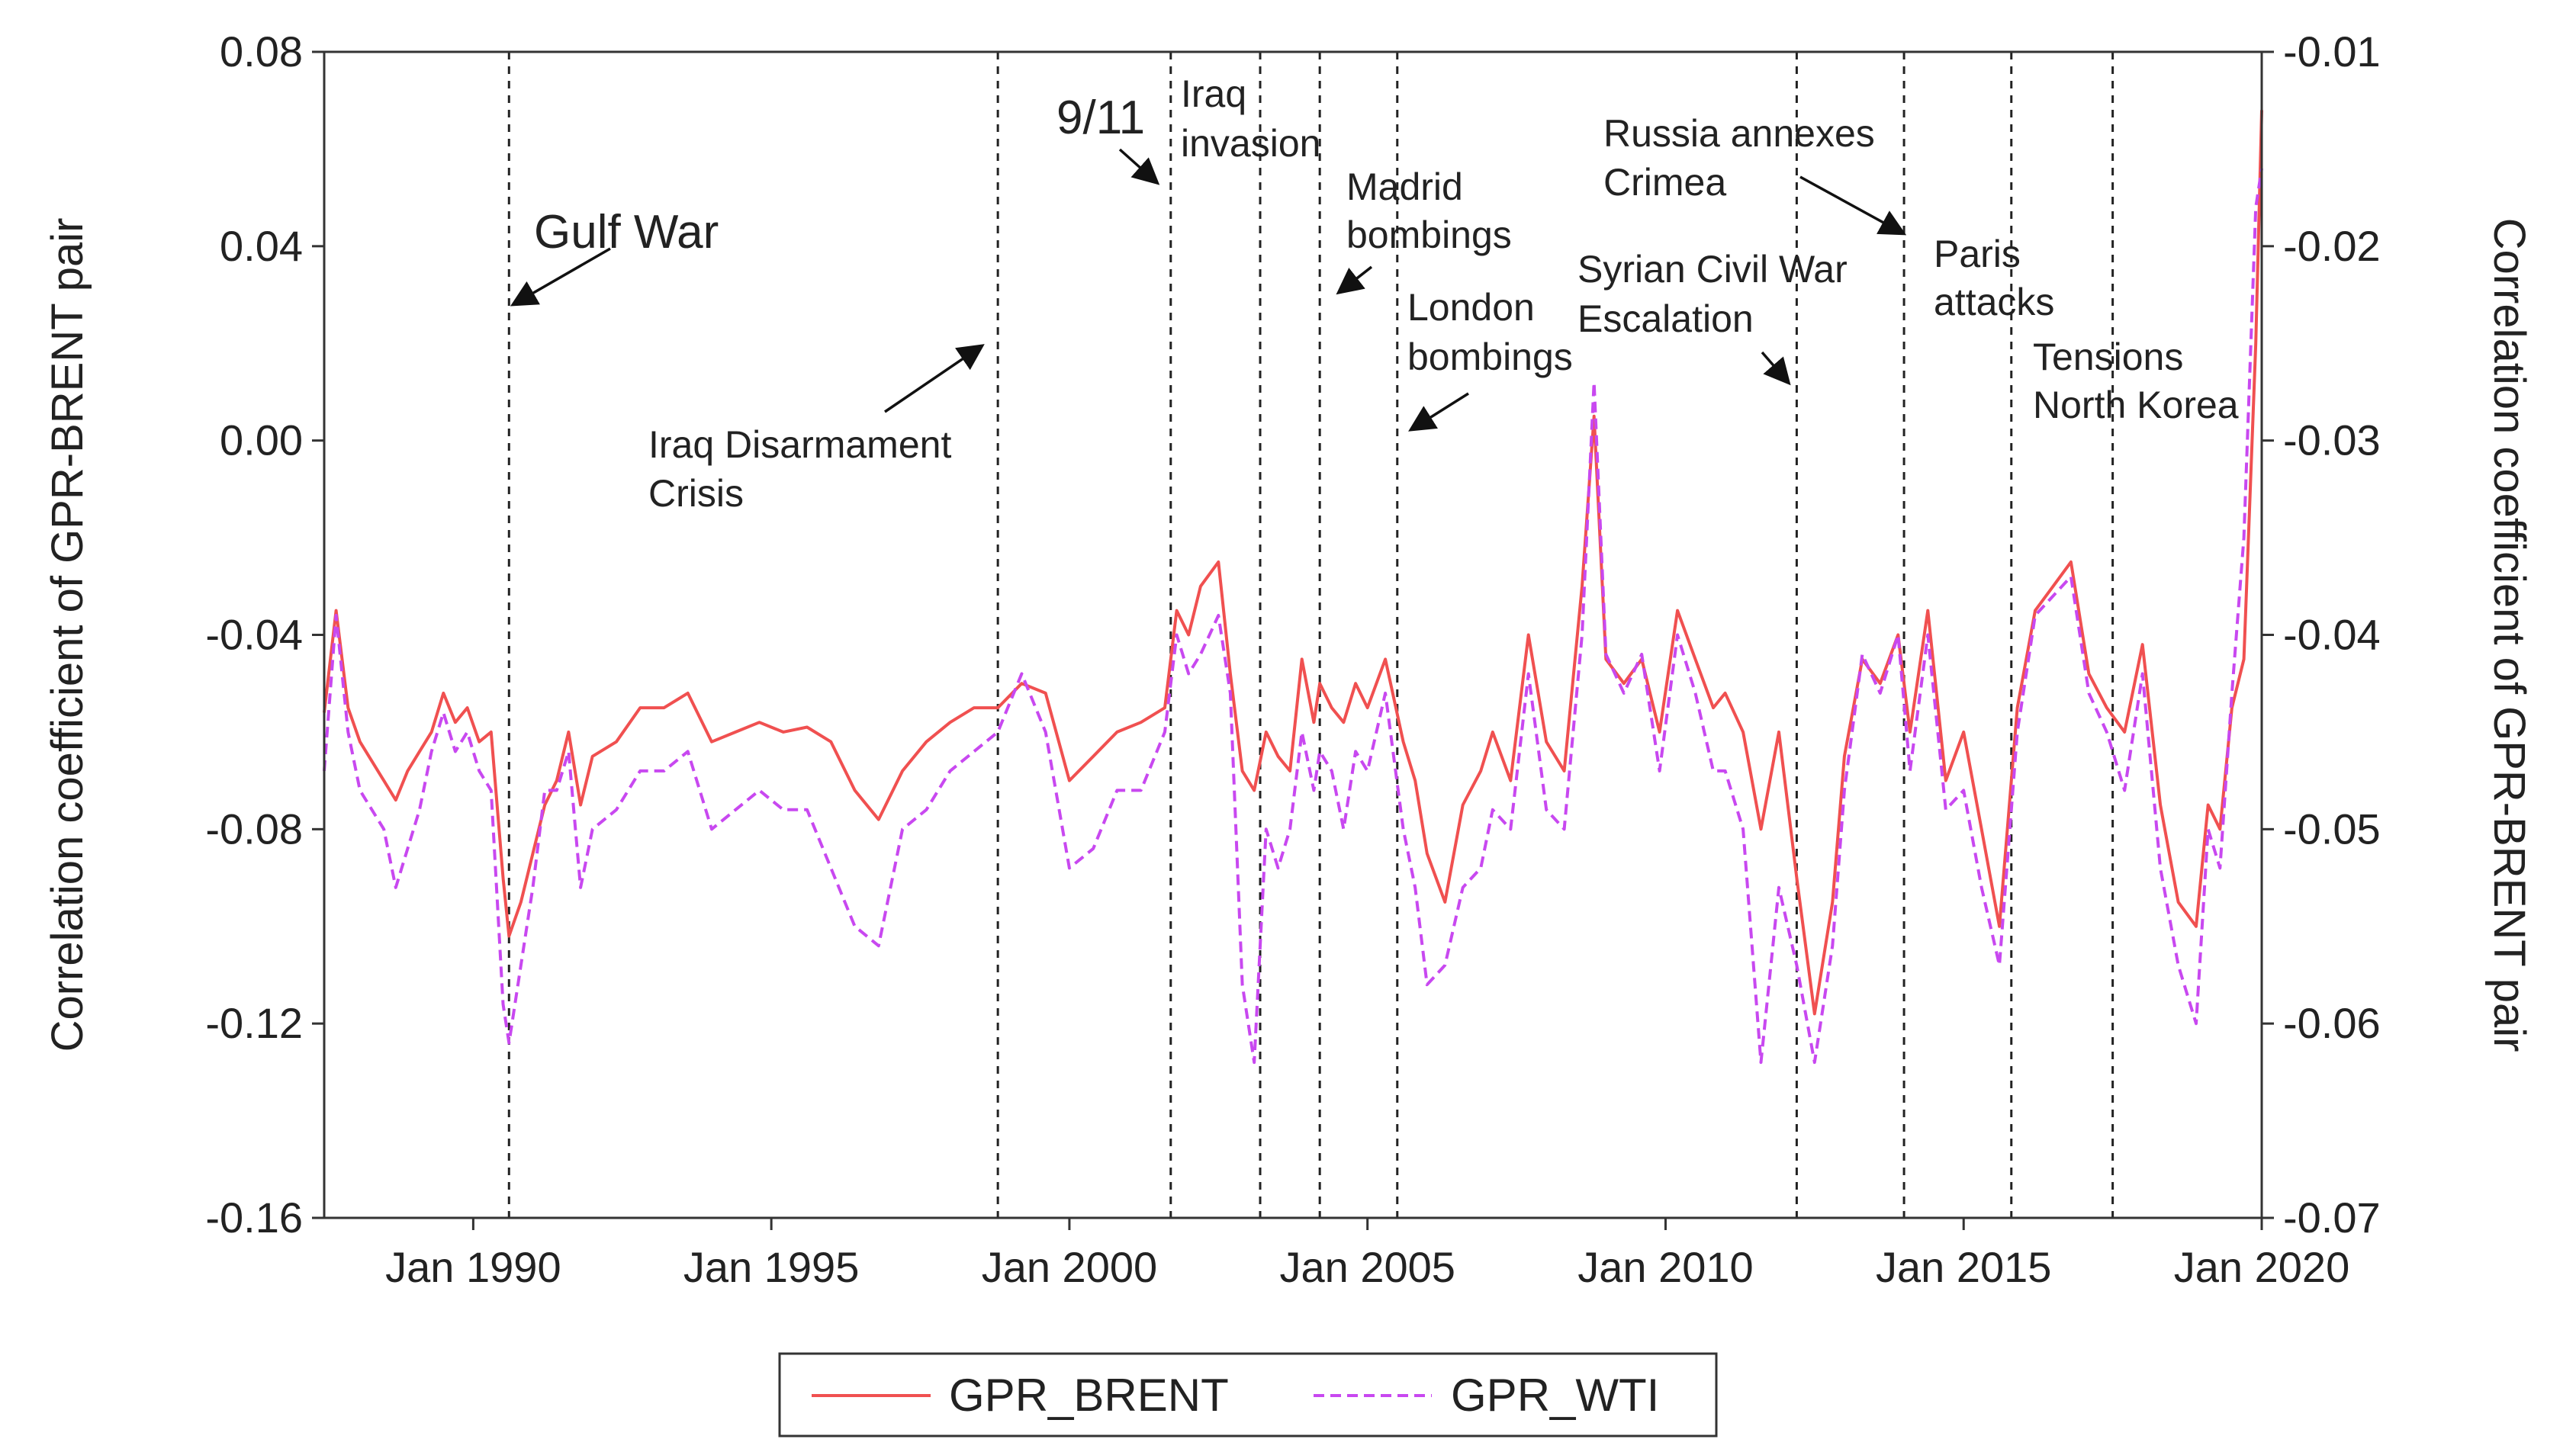  What do you see at coordinates (2261, 1267) in the screenshot?
I see `x-tick-label: Jan 2020` at bounding box center [2261, 1267].